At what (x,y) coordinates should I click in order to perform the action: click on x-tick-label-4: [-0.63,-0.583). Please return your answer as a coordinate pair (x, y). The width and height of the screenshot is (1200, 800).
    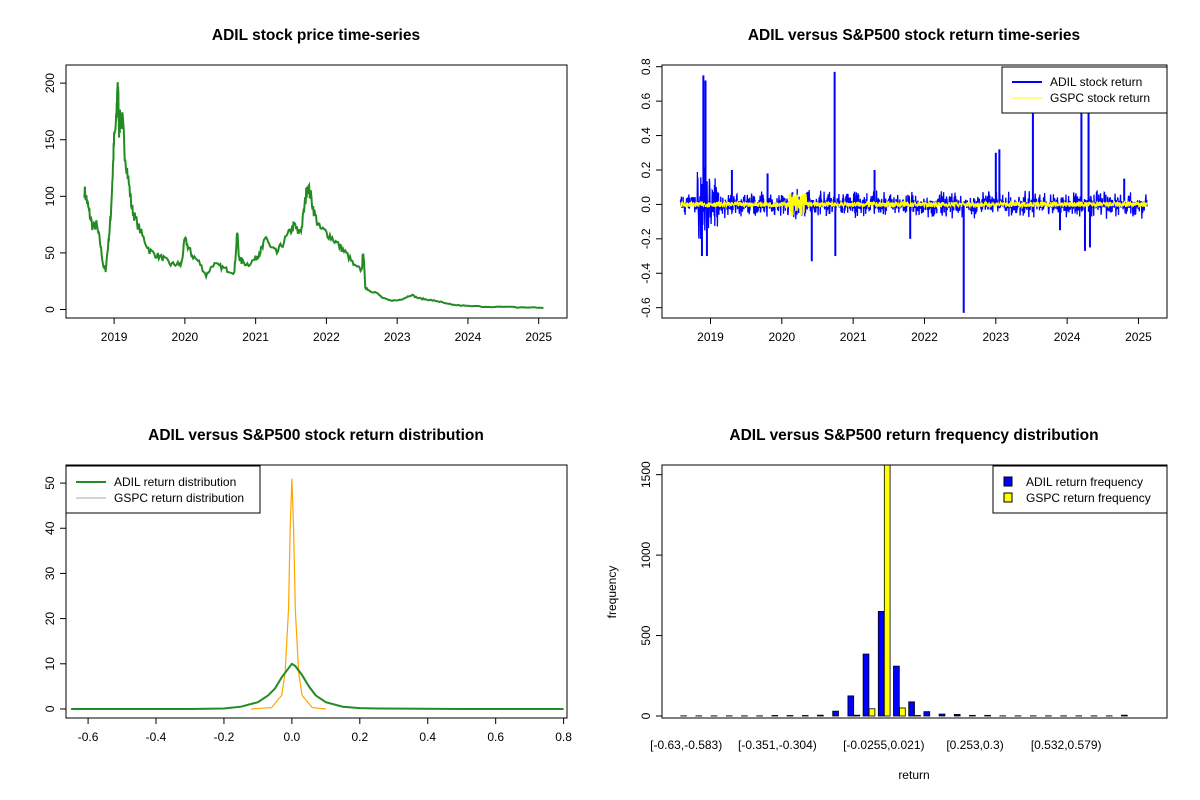
    Looking at the image, I should click on (686, 745).